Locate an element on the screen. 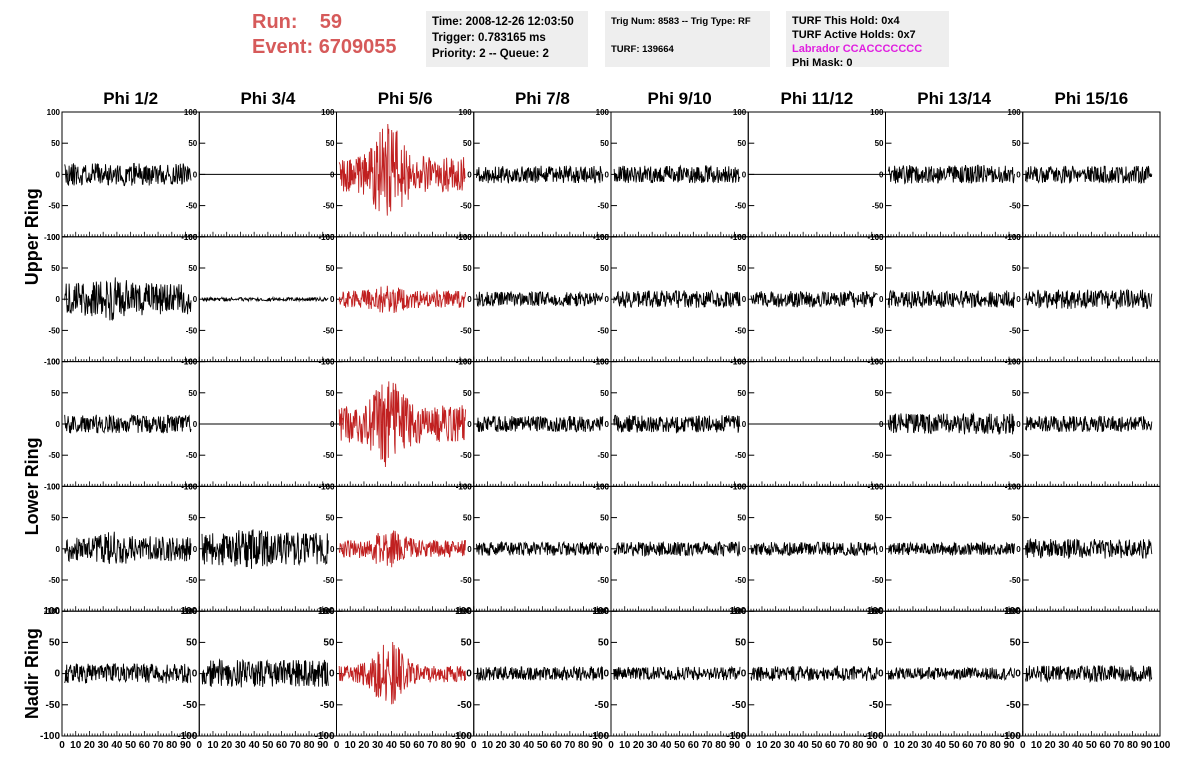 This screenshot has height=772, width=1196. ring-label: Nadir Ring is located at coordinates (32, 673).